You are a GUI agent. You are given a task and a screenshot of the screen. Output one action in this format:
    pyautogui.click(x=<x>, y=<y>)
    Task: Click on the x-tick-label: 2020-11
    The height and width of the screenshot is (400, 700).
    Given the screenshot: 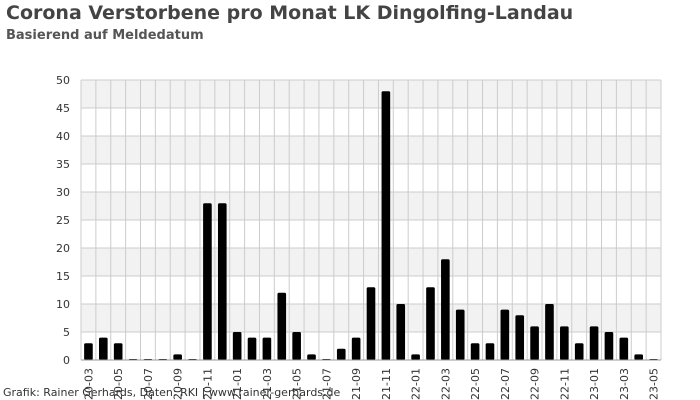 What is the action you would take?
    pyautogui.click(x=207, y=384)
    